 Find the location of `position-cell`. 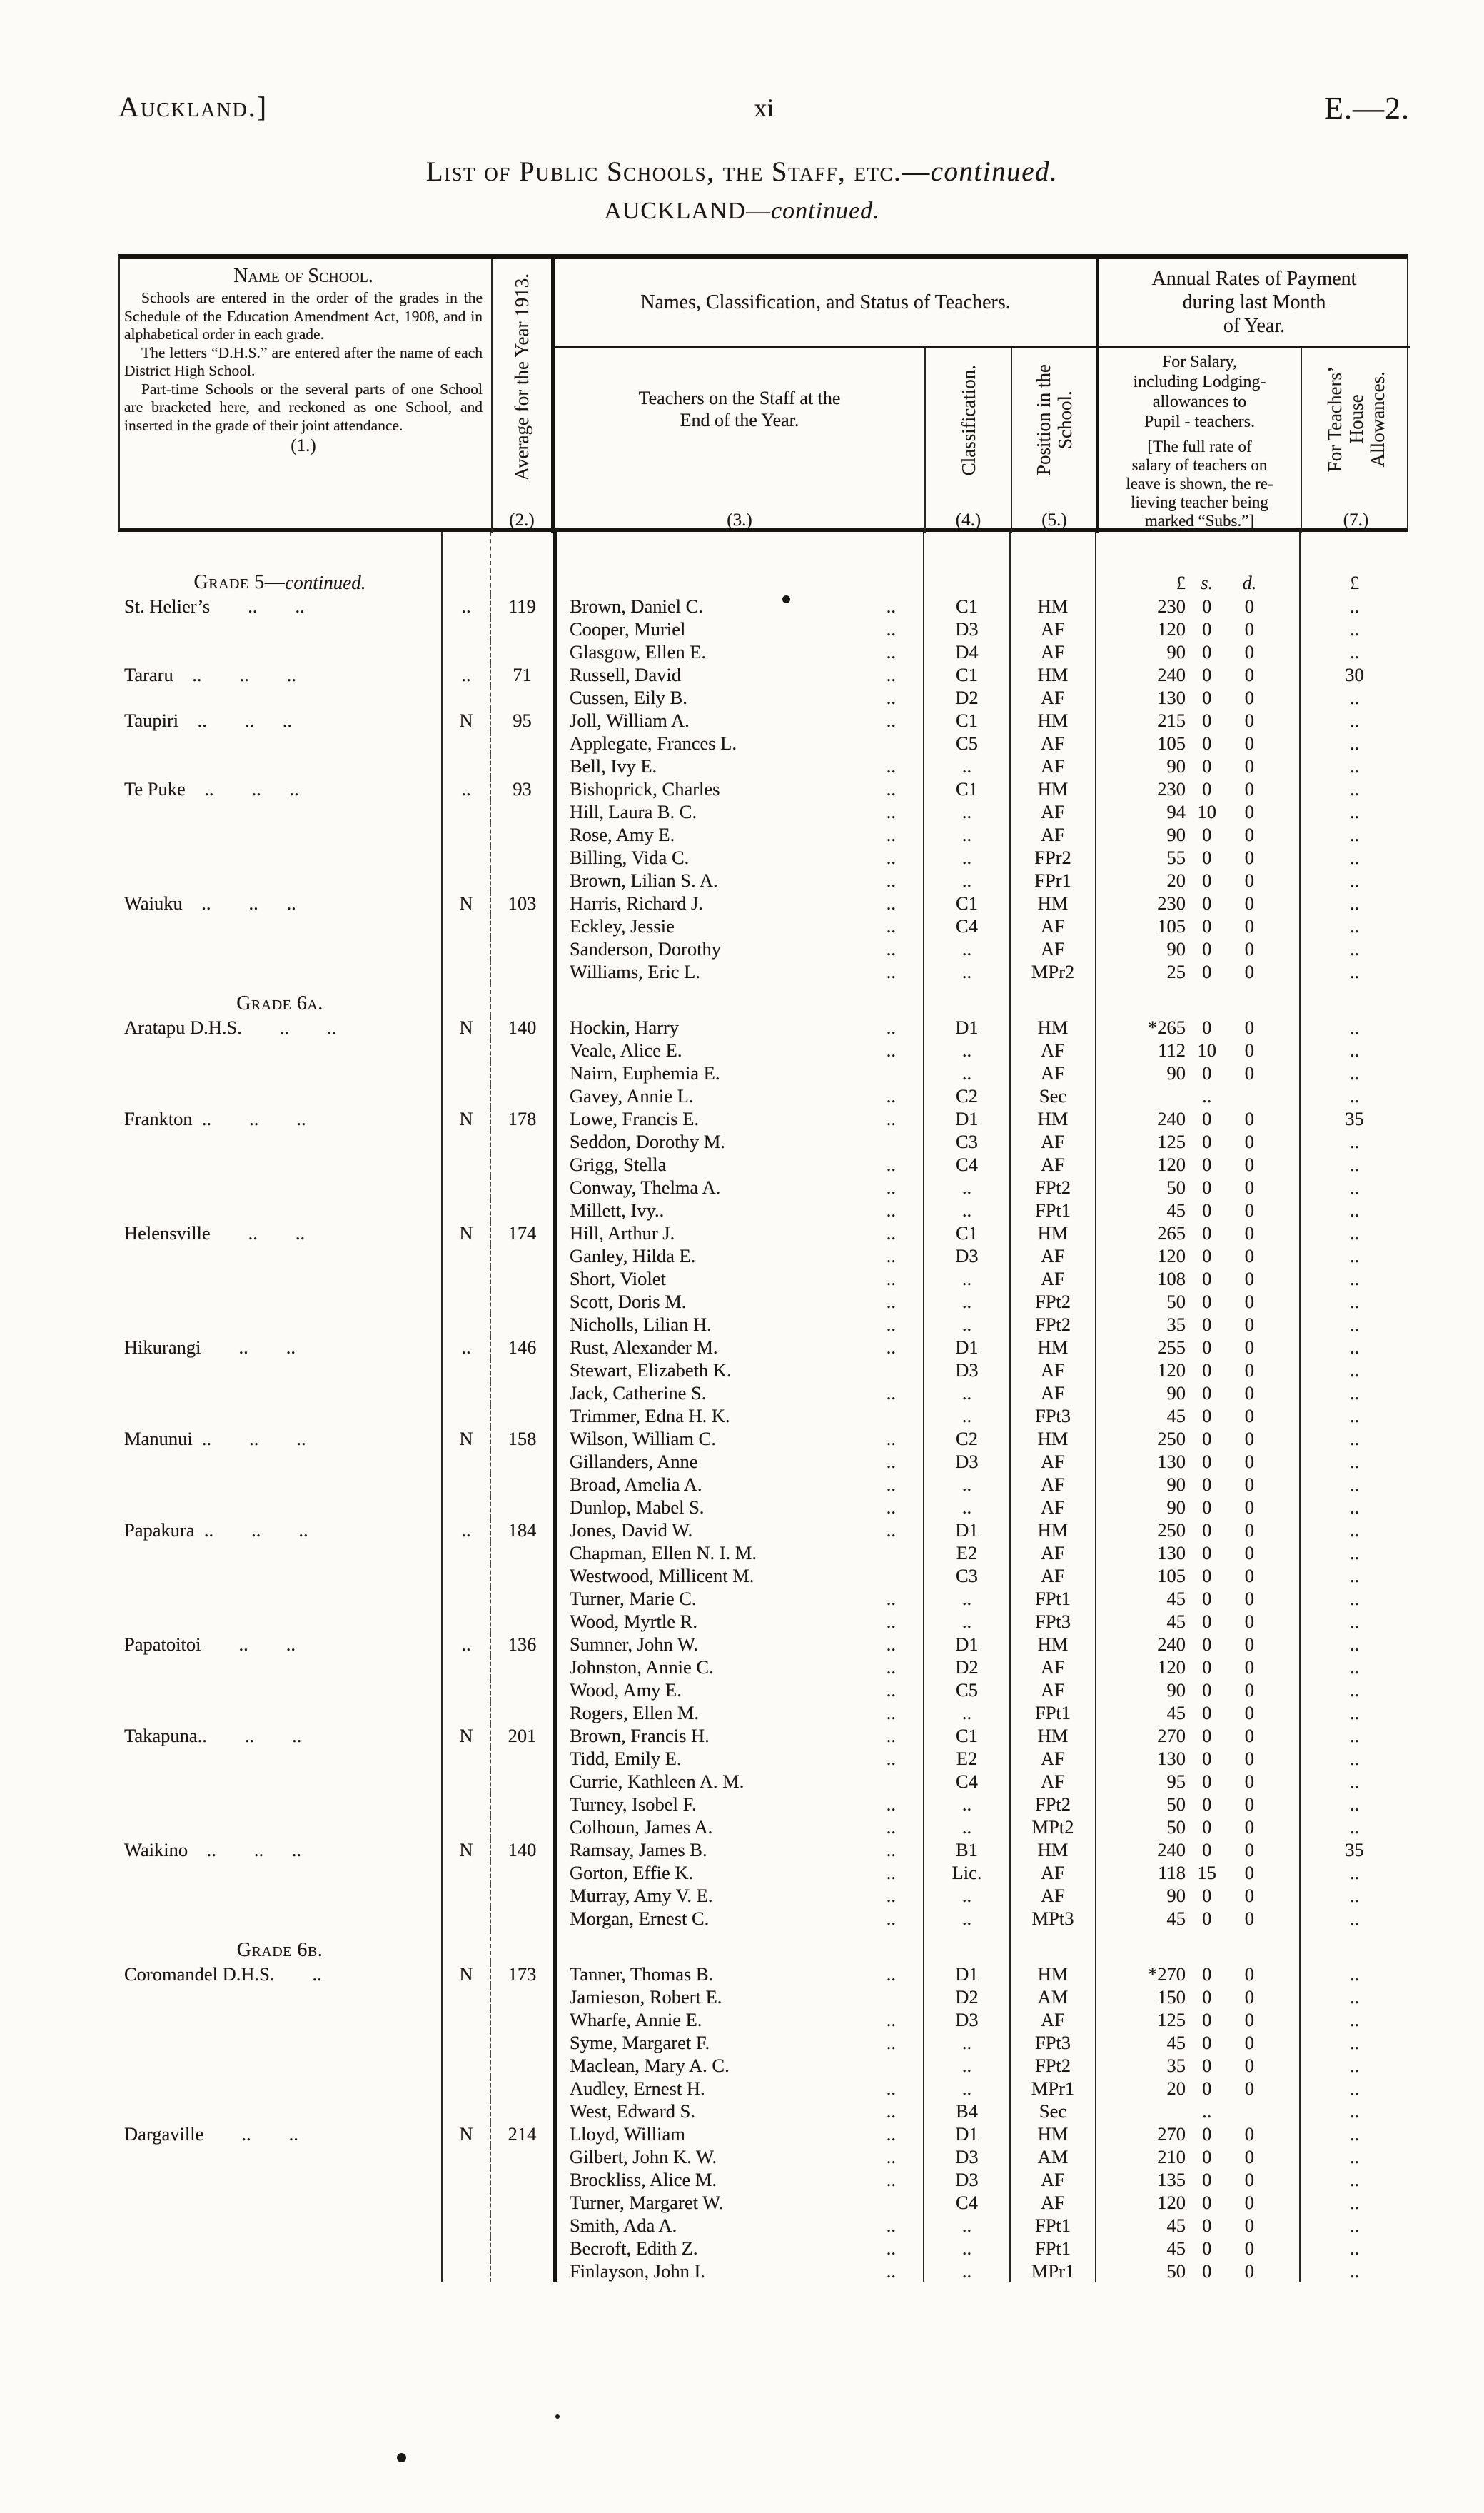

position-cell is located at coordinates (1052, 1946).